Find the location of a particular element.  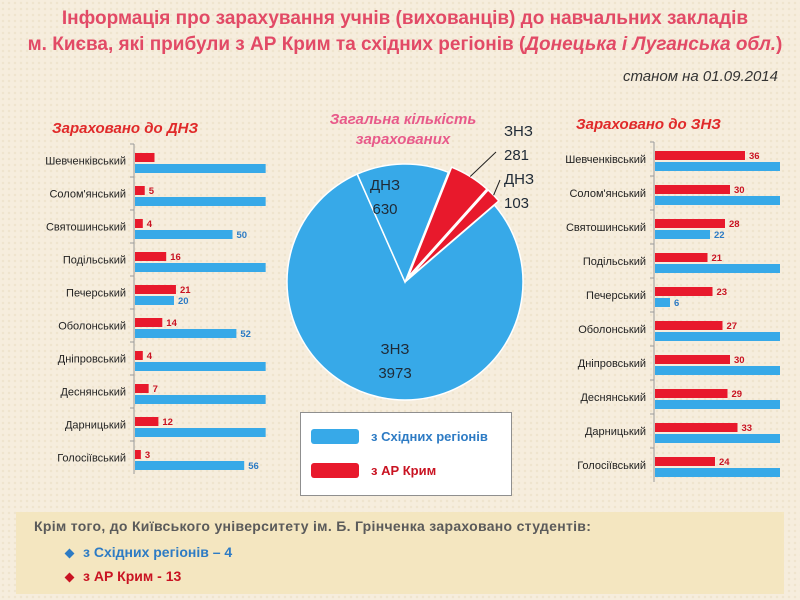

znz-data-label-east: 22 is located at coordinates (719, 235).